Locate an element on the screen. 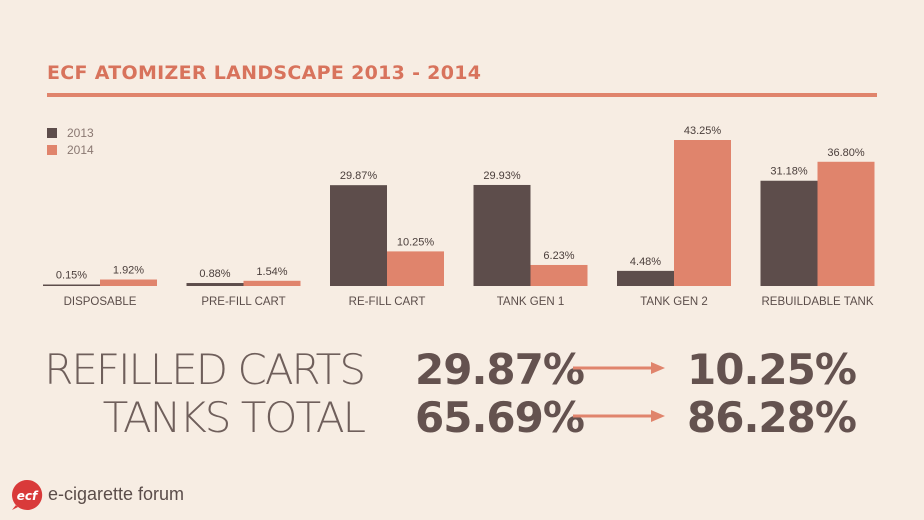 The image size is (924, 520). svg-text: ecf is located at coordinates (28, 496).